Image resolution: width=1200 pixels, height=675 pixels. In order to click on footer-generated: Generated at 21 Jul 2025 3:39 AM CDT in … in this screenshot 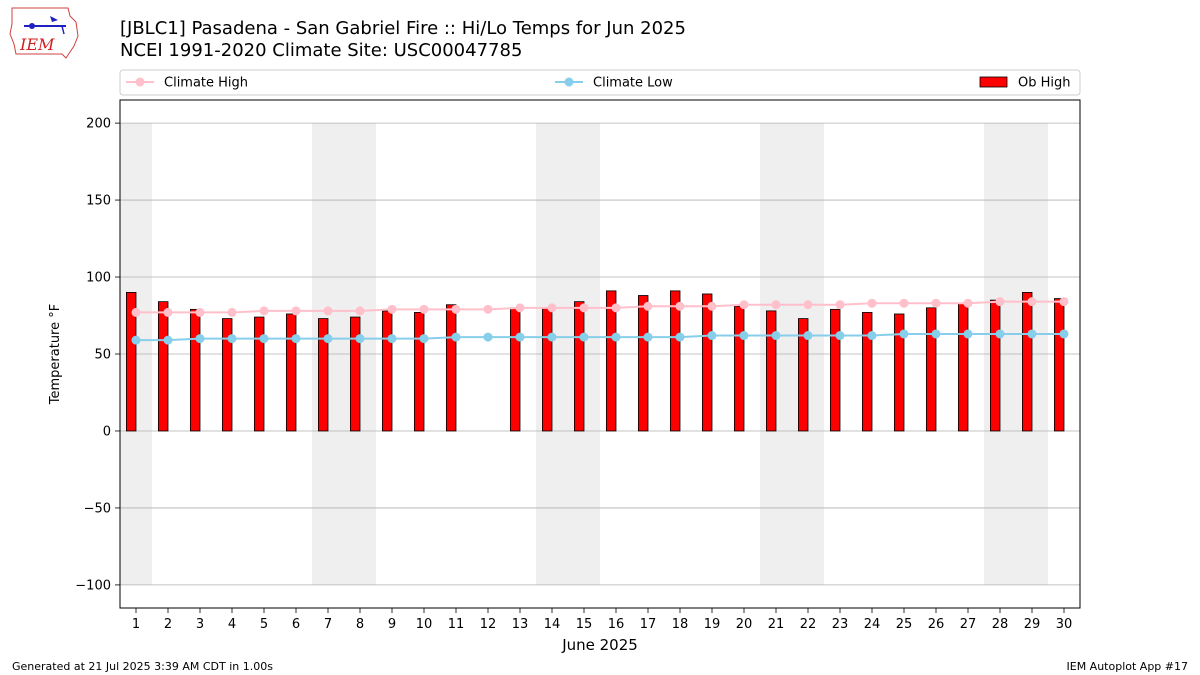, I will do `click(142, 666)`.